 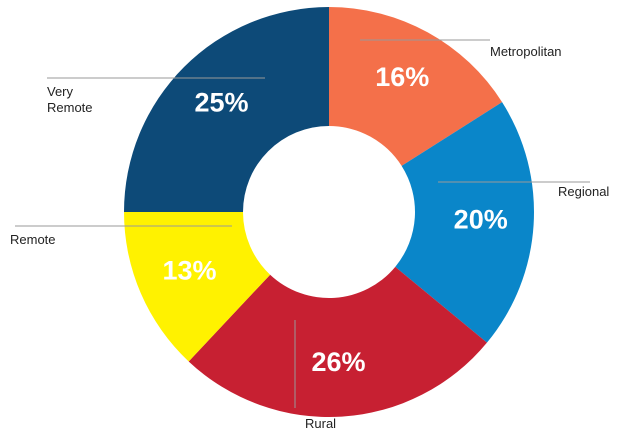 What do you see at coordinates (33, 239) in the screenshot?
I see `category-label: Remote` at bounding box center [33, 239].